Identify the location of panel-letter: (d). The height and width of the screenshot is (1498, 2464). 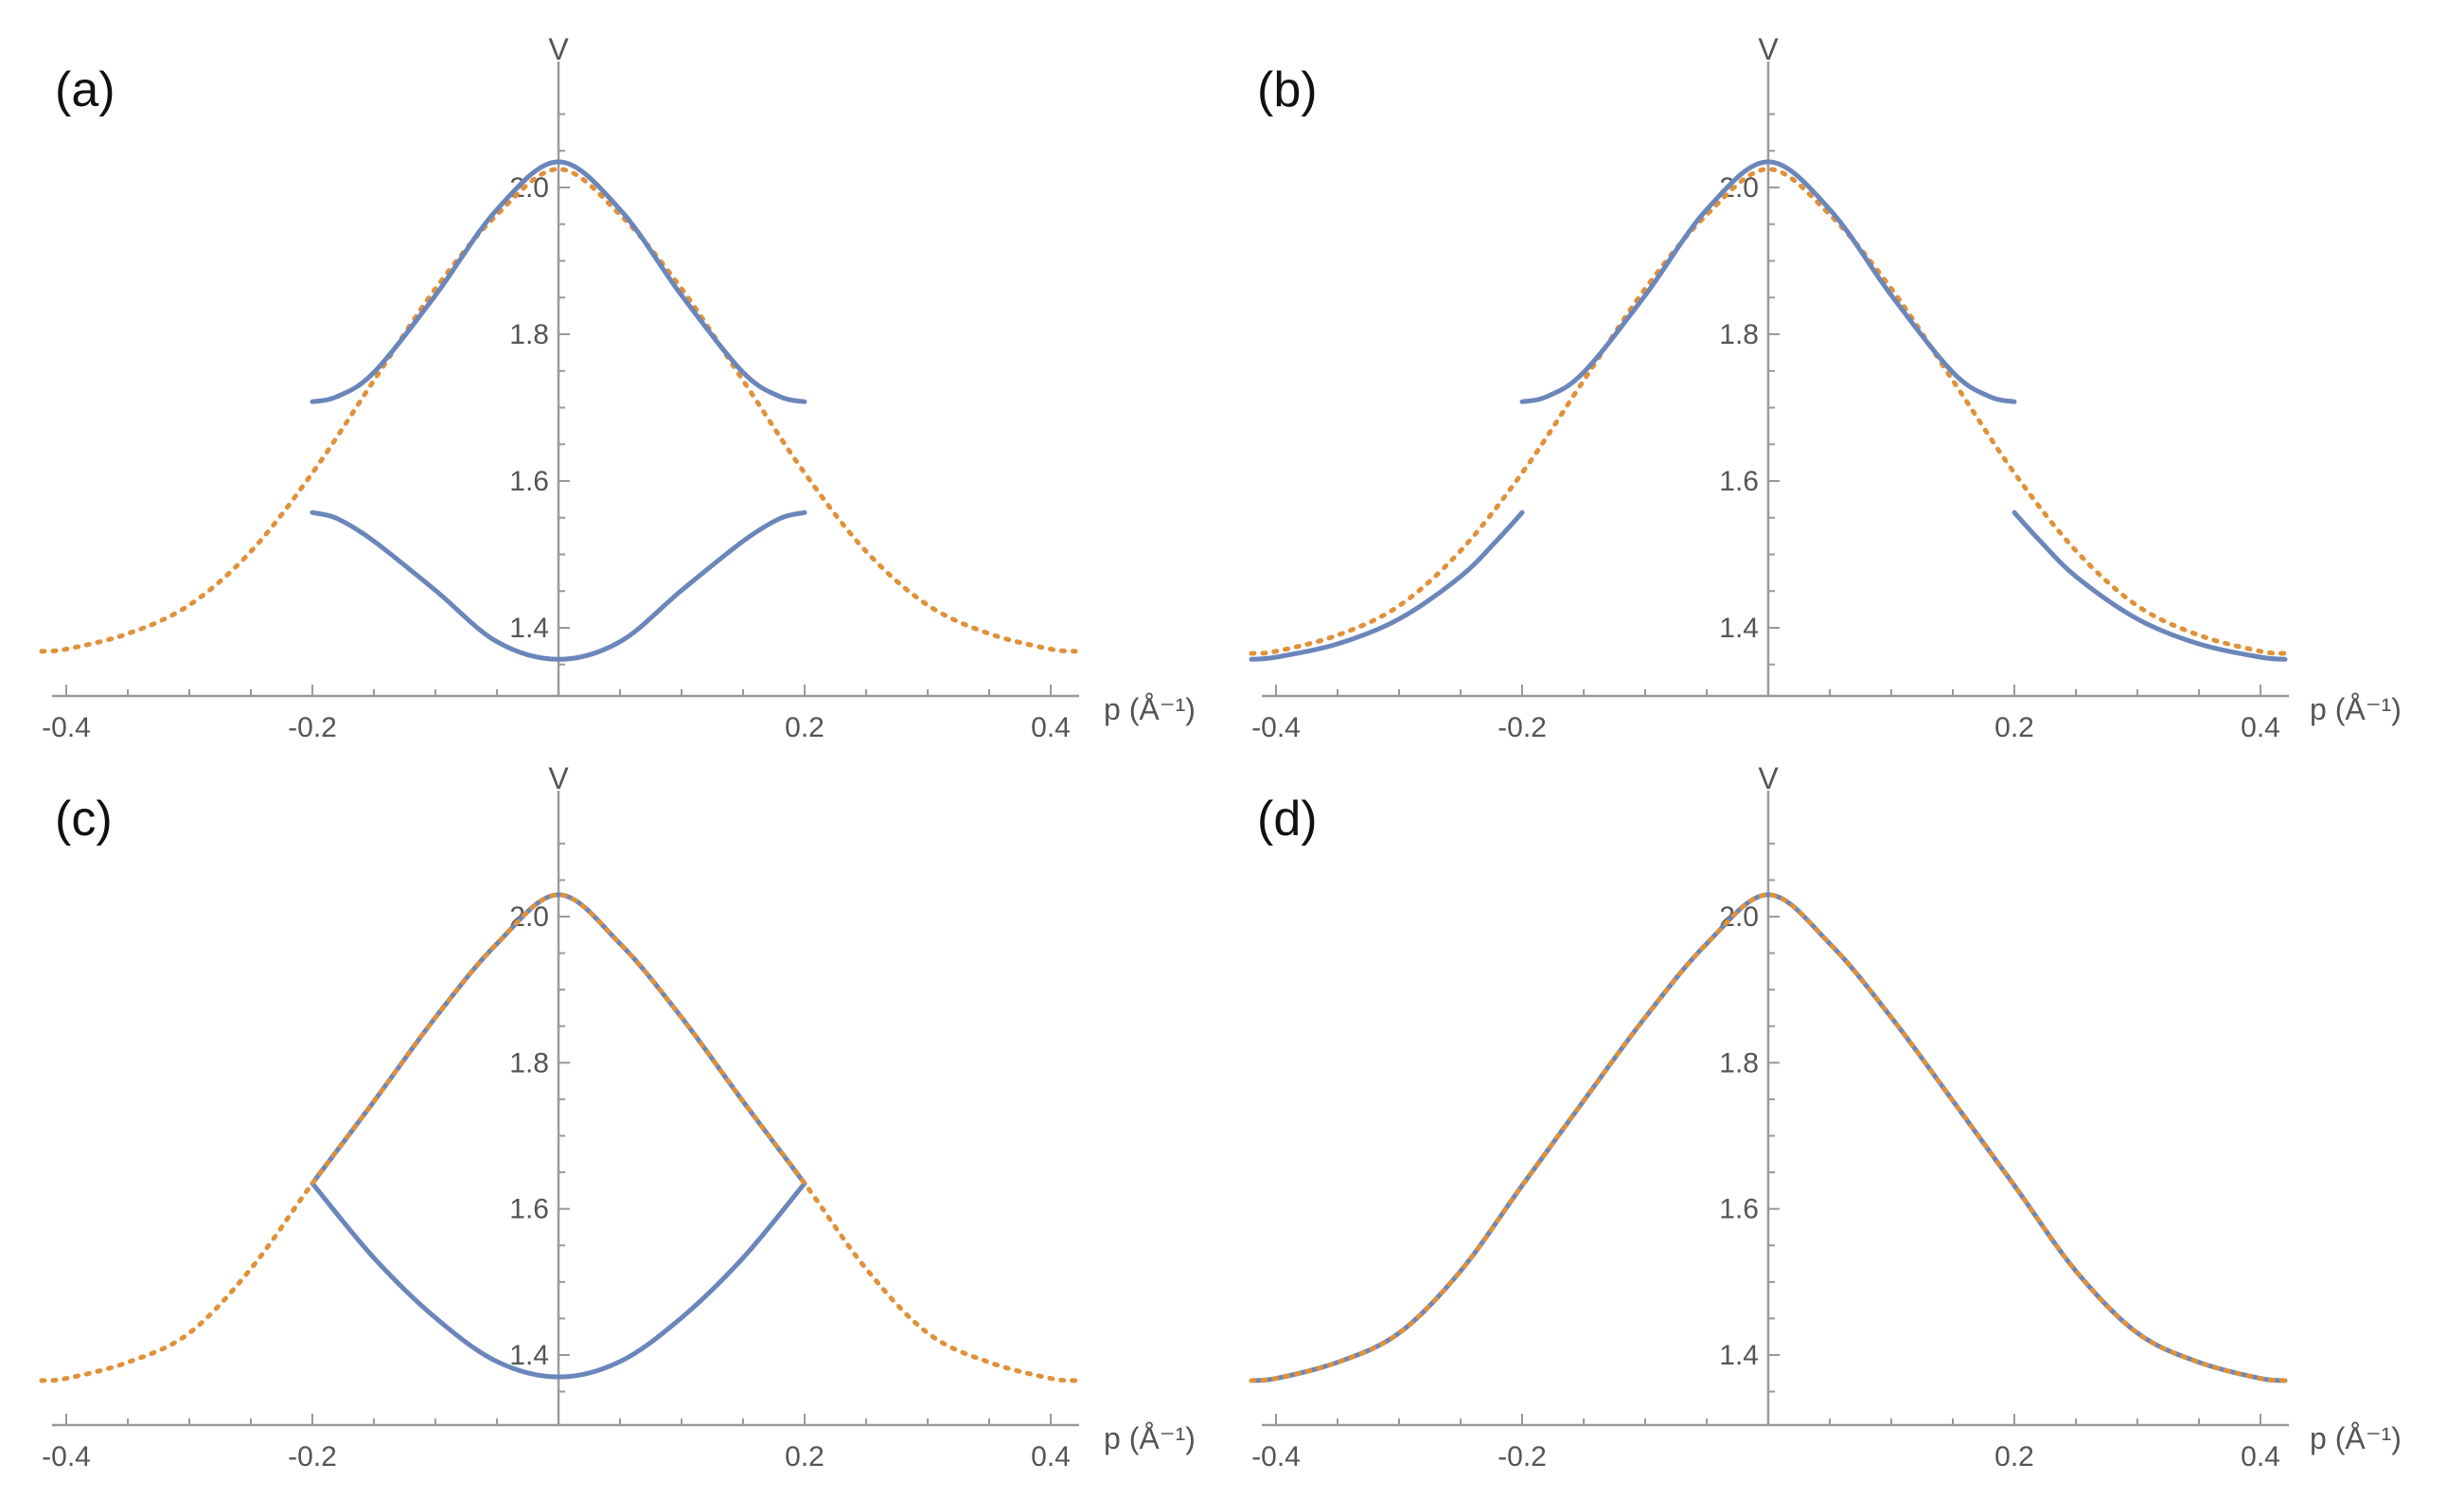
(1287, 820).